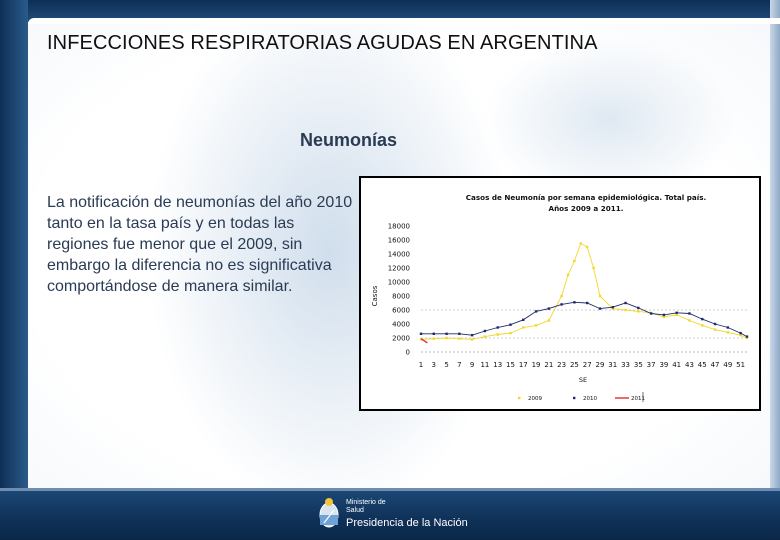 This screenshot has width=780, height=540. I want to click on national-emblem-icon, so click(329, 513).